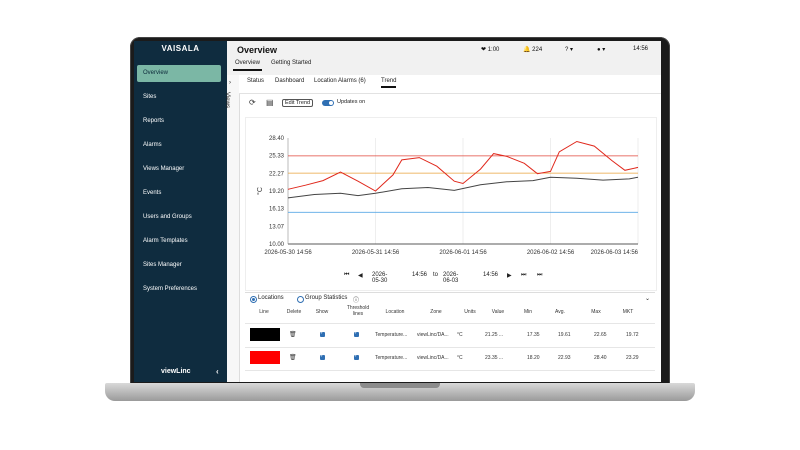  Describe the element at coordinates (528, 312) in the screenshot. I see `column-header: Min` at that location.